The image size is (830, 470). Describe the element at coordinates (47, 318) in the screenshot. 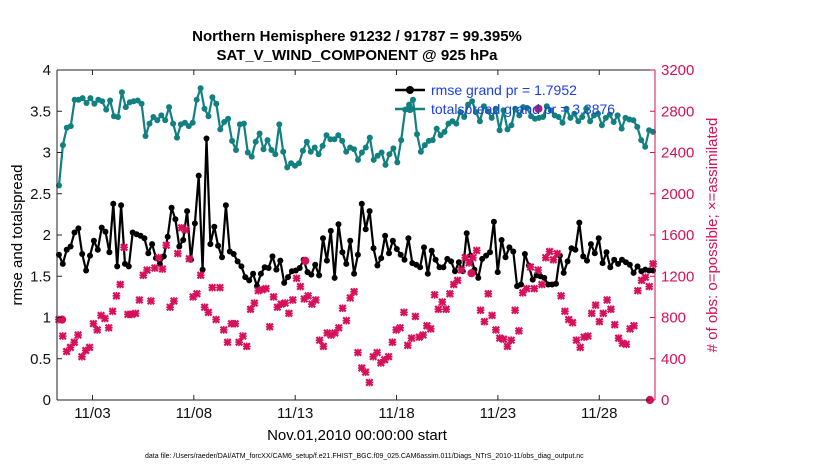

I see `left-y-tick-label: 1` at that location.